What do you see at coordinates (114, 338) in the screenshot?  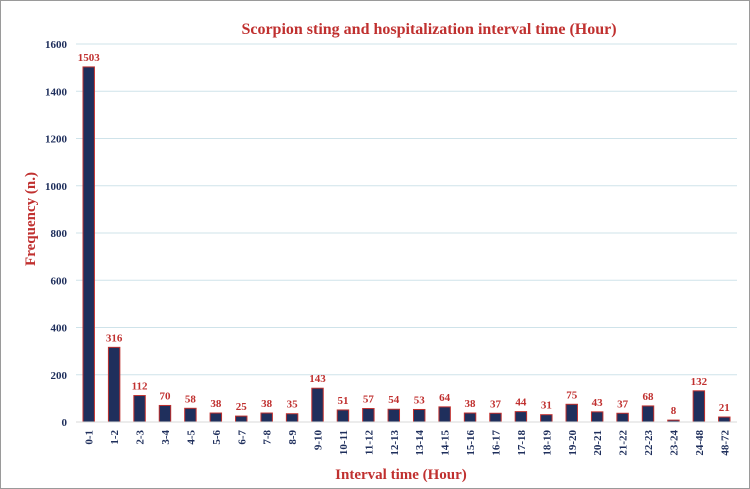 I see `data-label: 316` at bounding box center [114, 338].